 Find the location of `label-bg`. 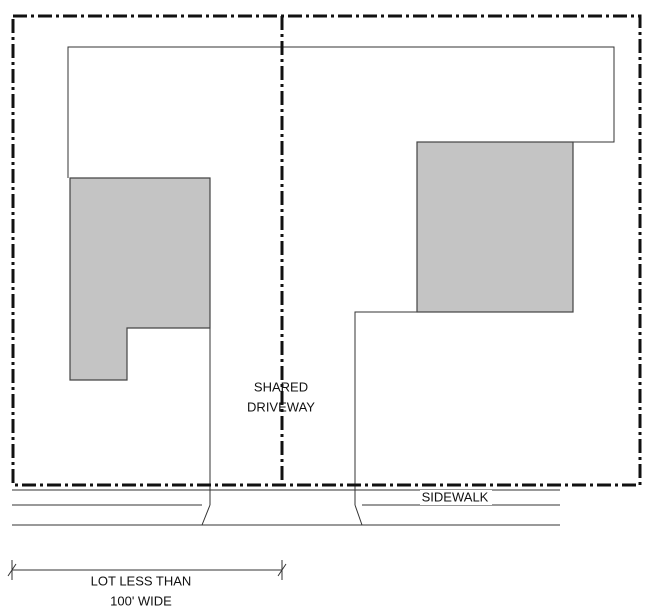

label-bg is located at coordinates (456, 497).